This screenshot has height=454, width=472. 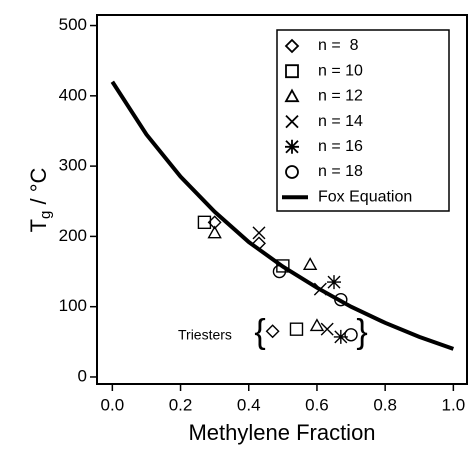 What do you see at coordinates (181, 404) in the screenshot?
I see `x-tick-label: 0.2` at bounding box center [181, 404].